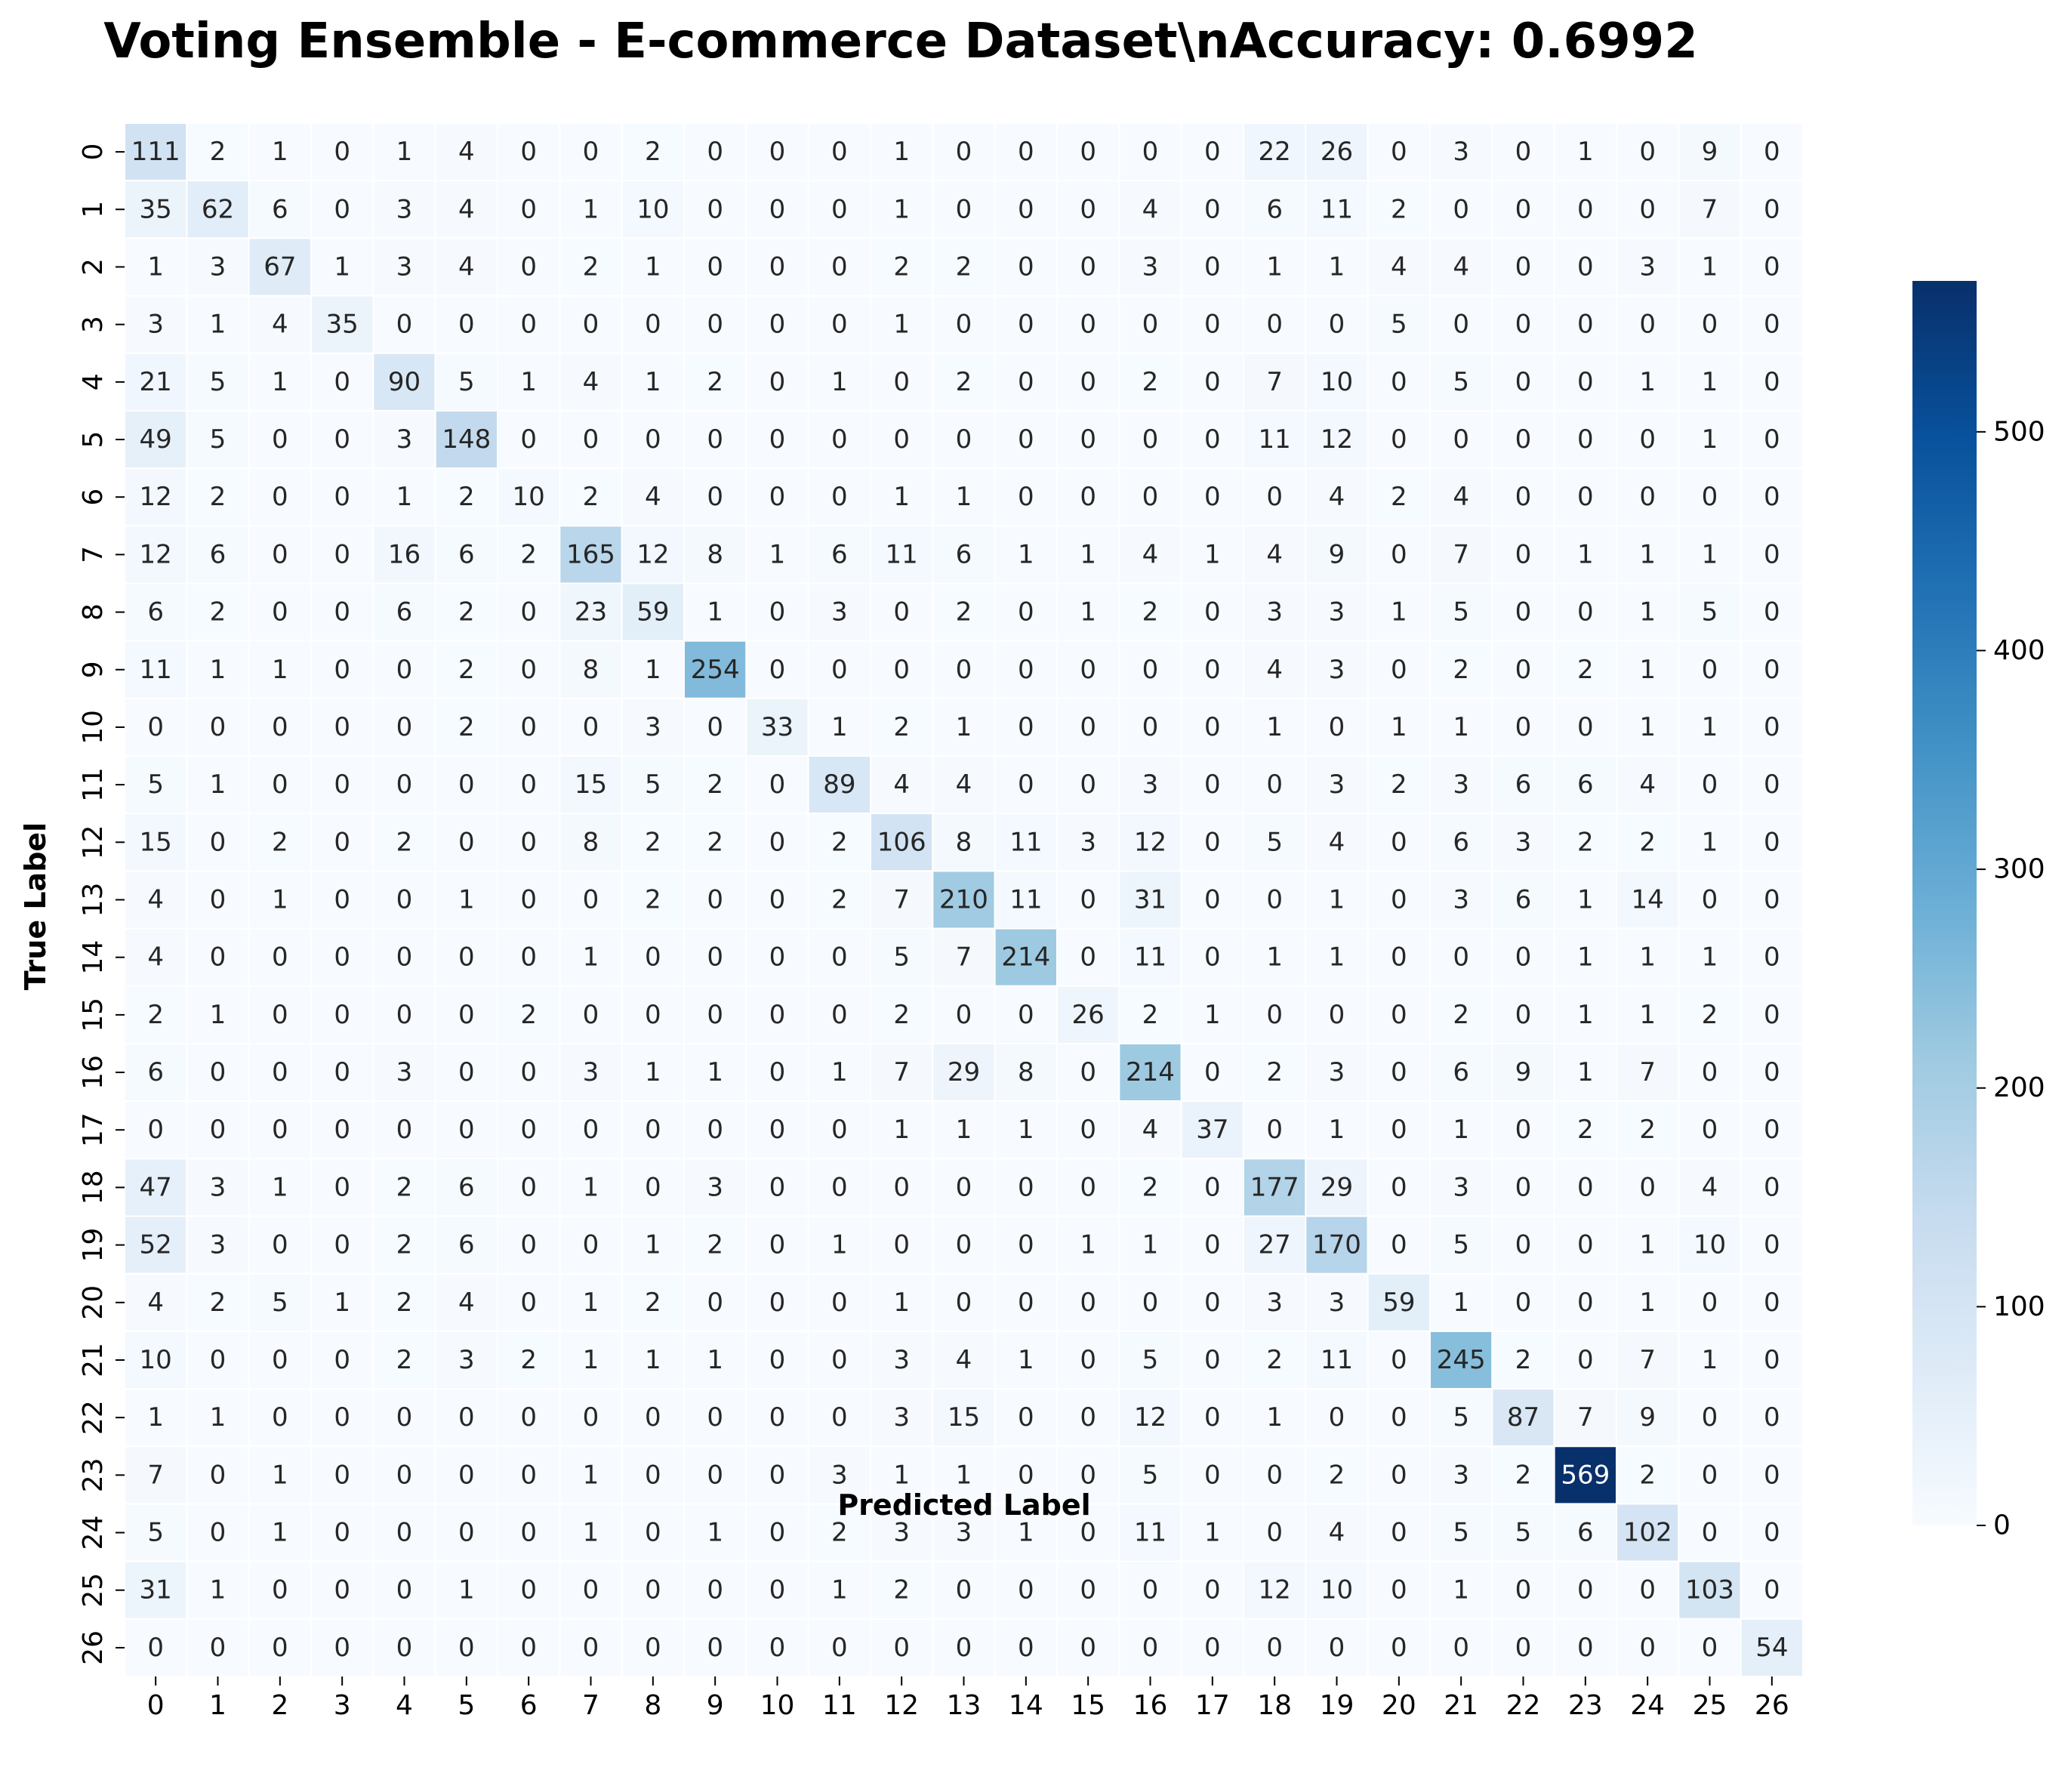 The width and height of the screenshot is (2071, 1792). What do you see at coordinates (591, 1360) in the screenshot?
I see `cell-value-r21-c7: 1` at bounding box center [591, 1360].